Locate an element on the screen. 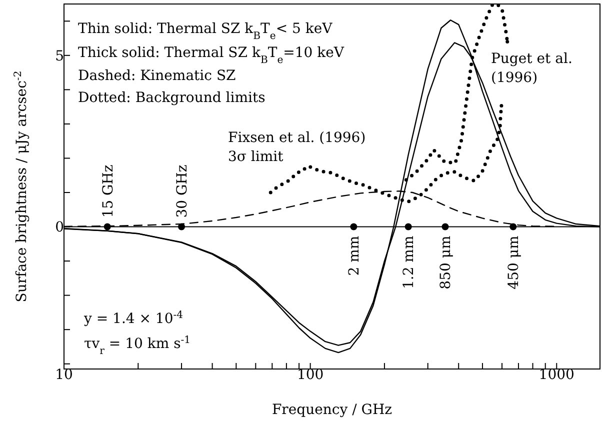 This screenshot has height=428, width=602. x-axis-title: Frequency / GHz is located at coordinates (332, 410).